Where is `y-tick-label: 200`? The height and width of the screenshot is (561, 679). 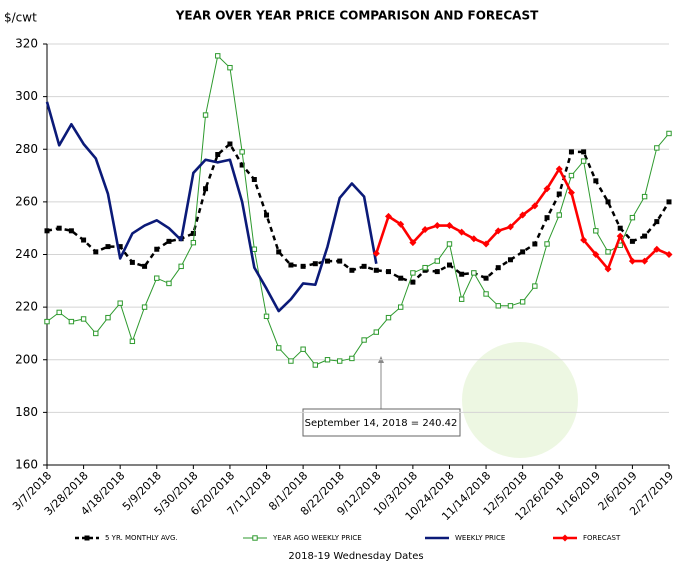
y-tick-label: 200 is located at coordinates (26, 359).